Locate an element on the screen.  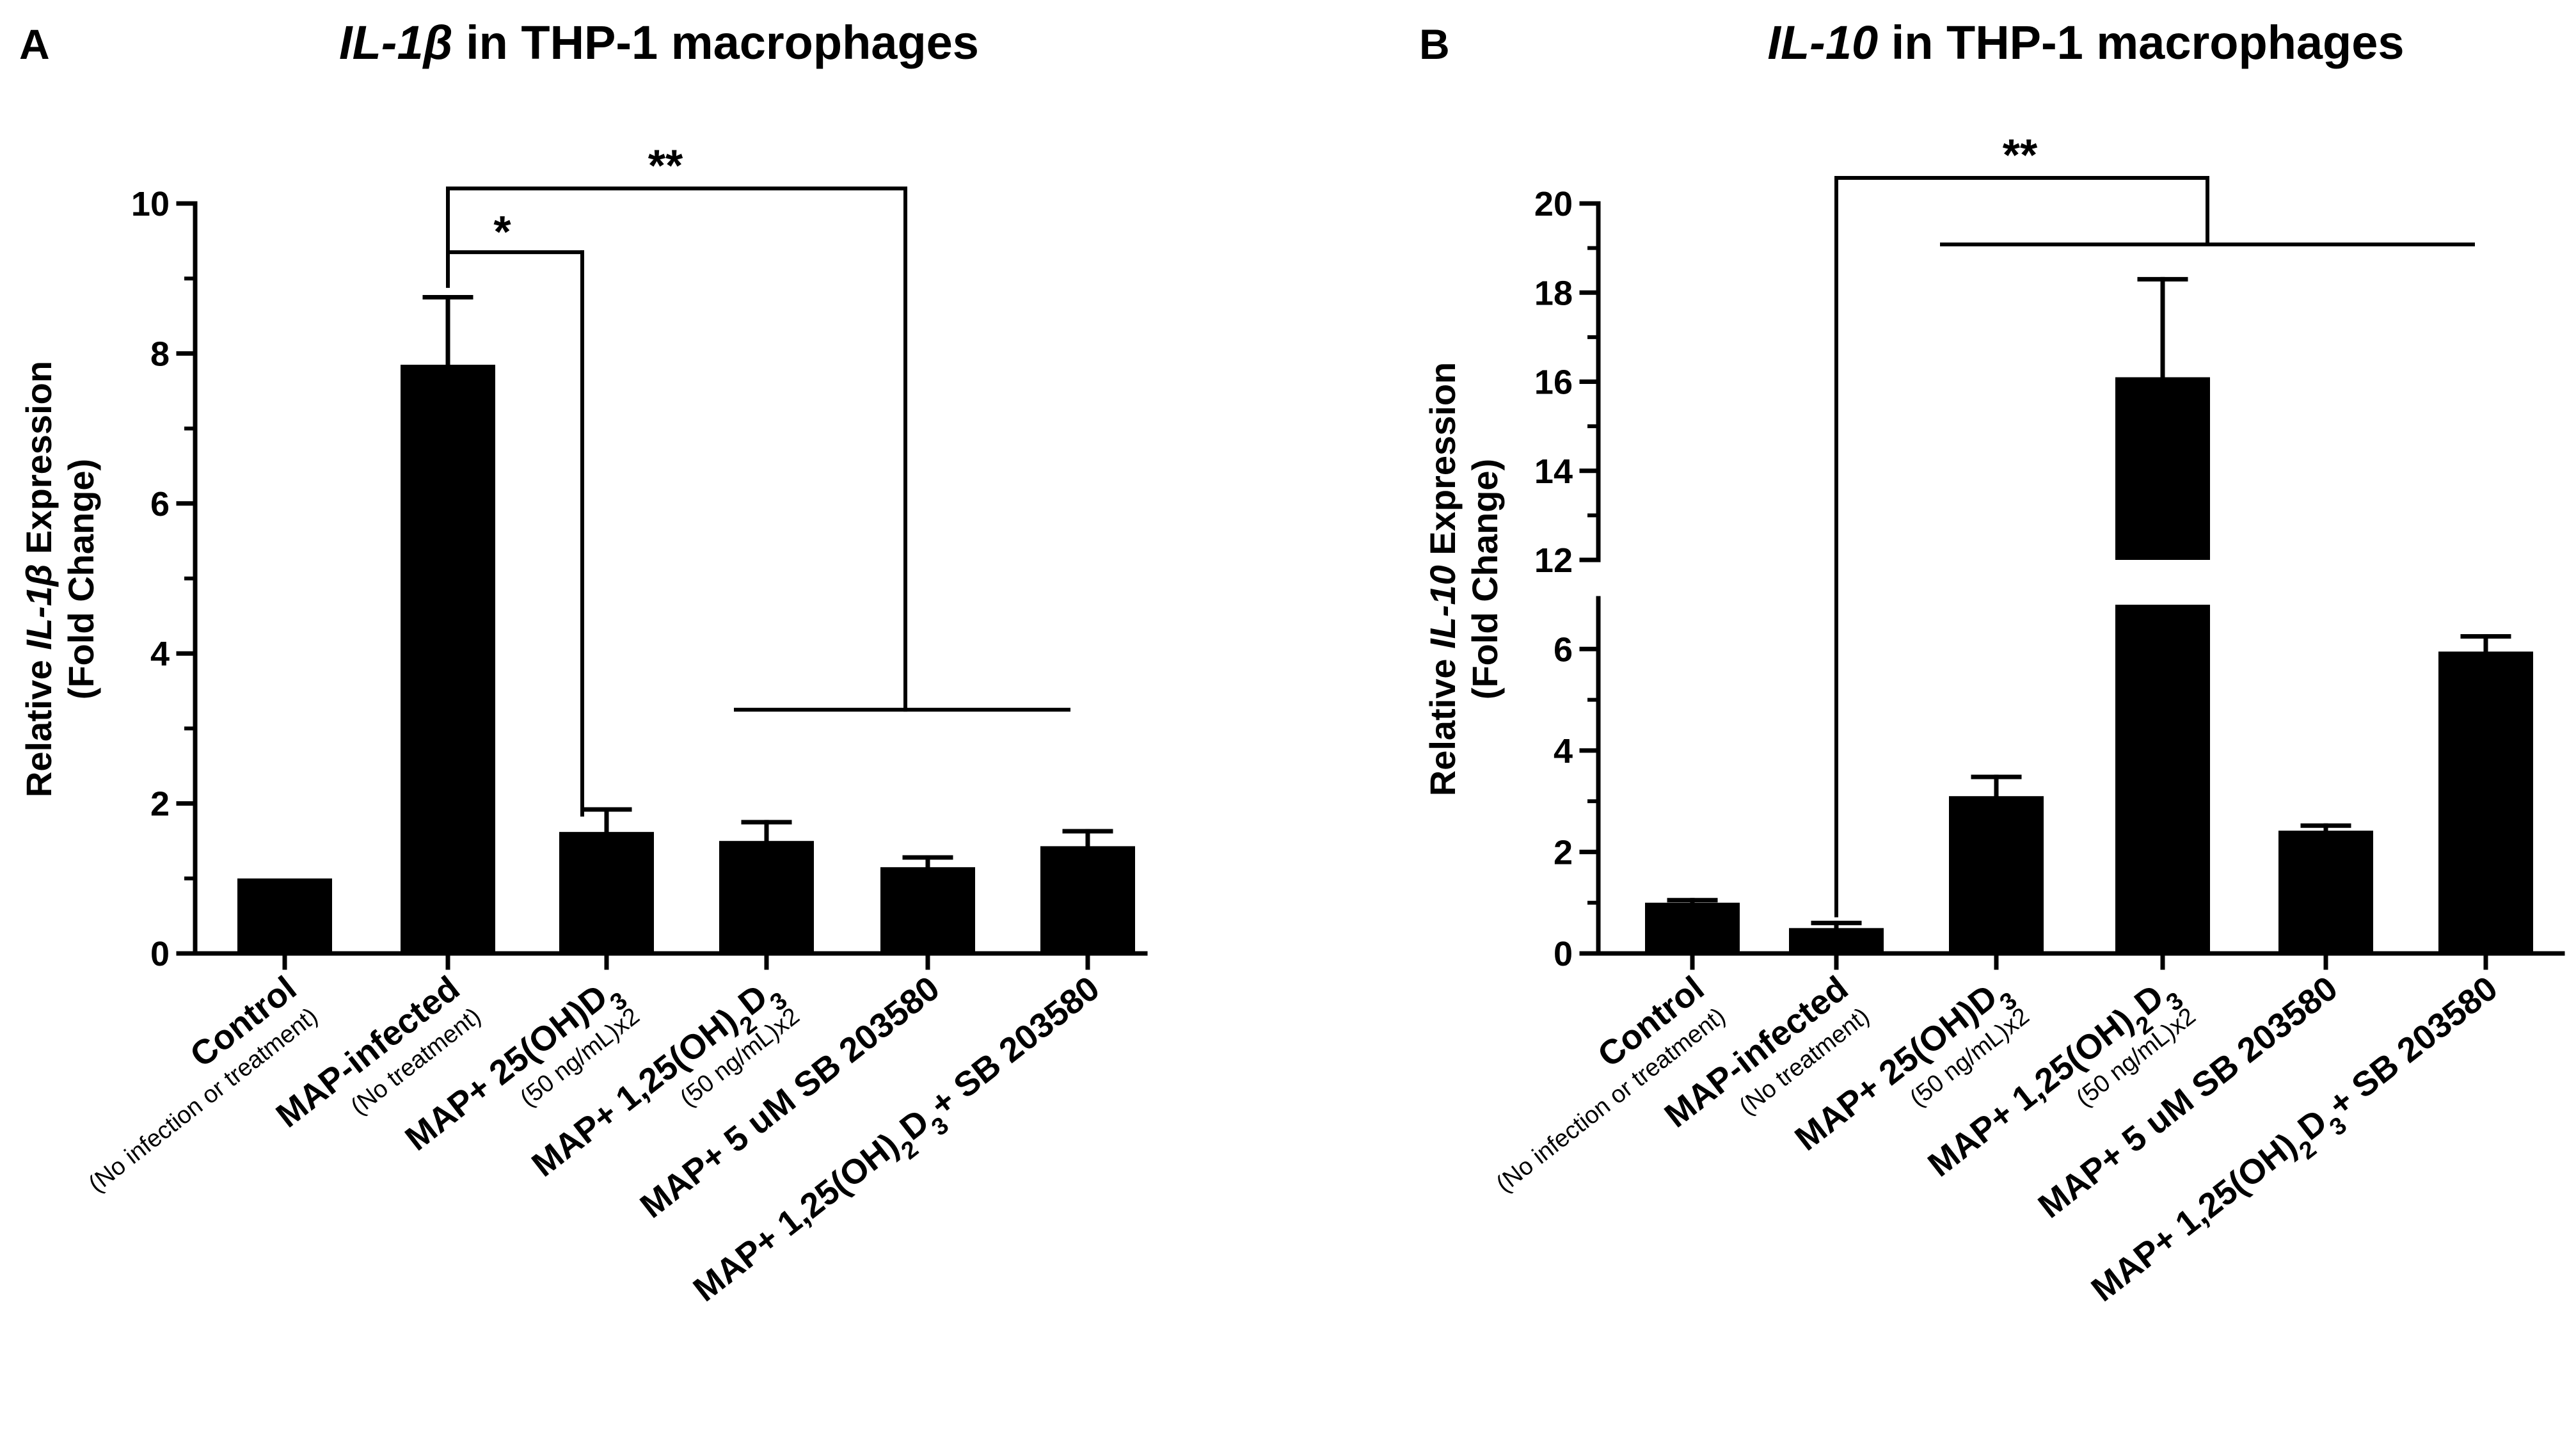
y-axis-label-line1: Relative IL-10 Expression is located at coordinates (1443, 579).